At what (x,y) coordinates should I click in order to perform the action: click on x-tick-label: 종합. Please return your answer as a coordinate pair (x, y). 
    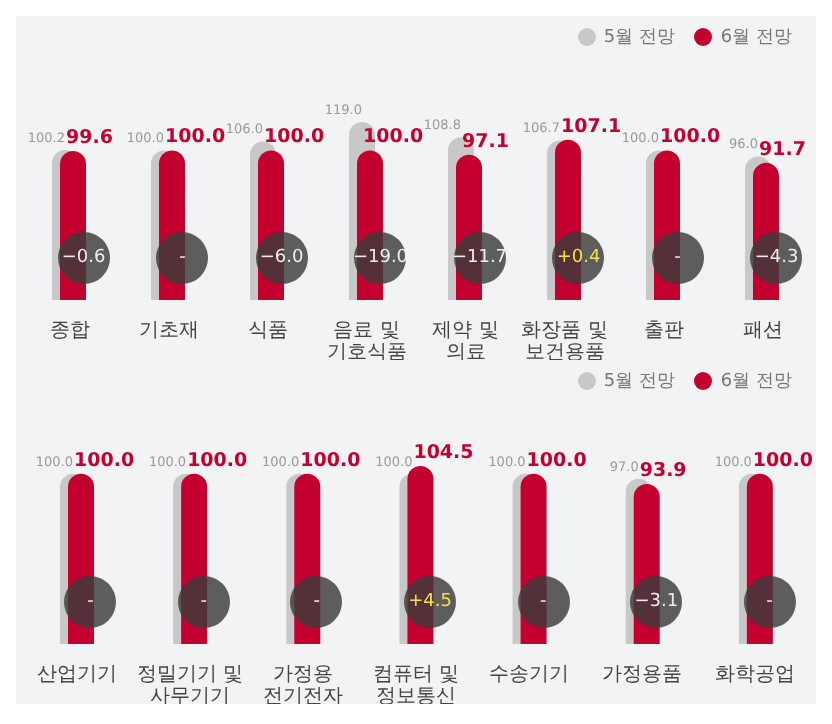
    Looking at the image, I should click on (69, 331).